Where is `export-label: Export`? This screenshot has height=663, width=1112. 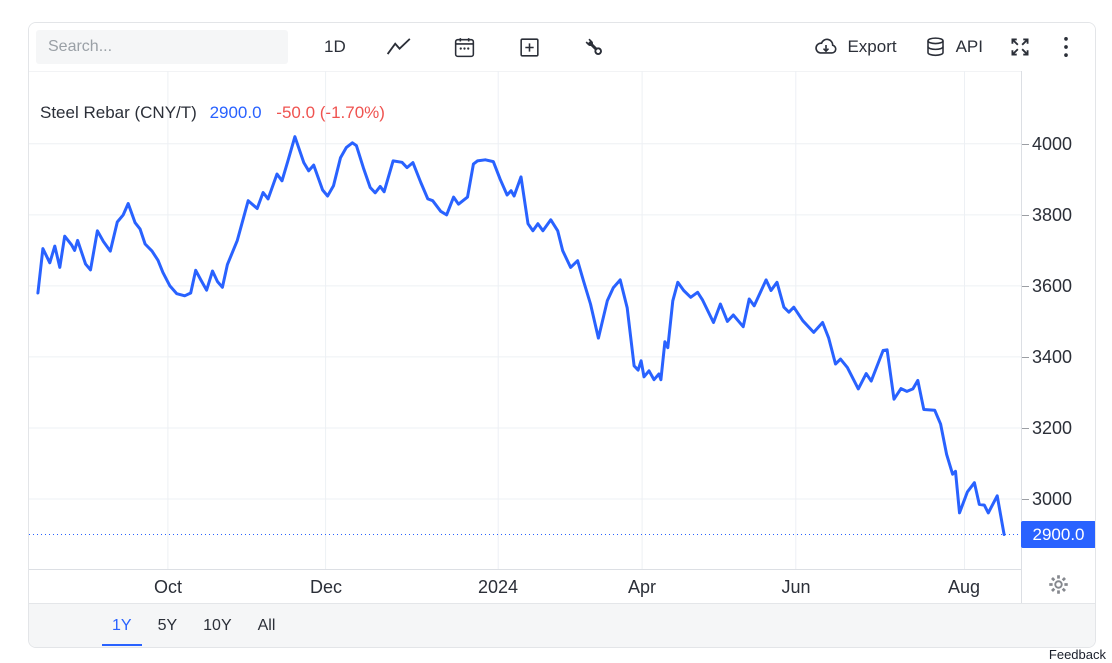
export-label: Export is located at coordinates (872, 46).